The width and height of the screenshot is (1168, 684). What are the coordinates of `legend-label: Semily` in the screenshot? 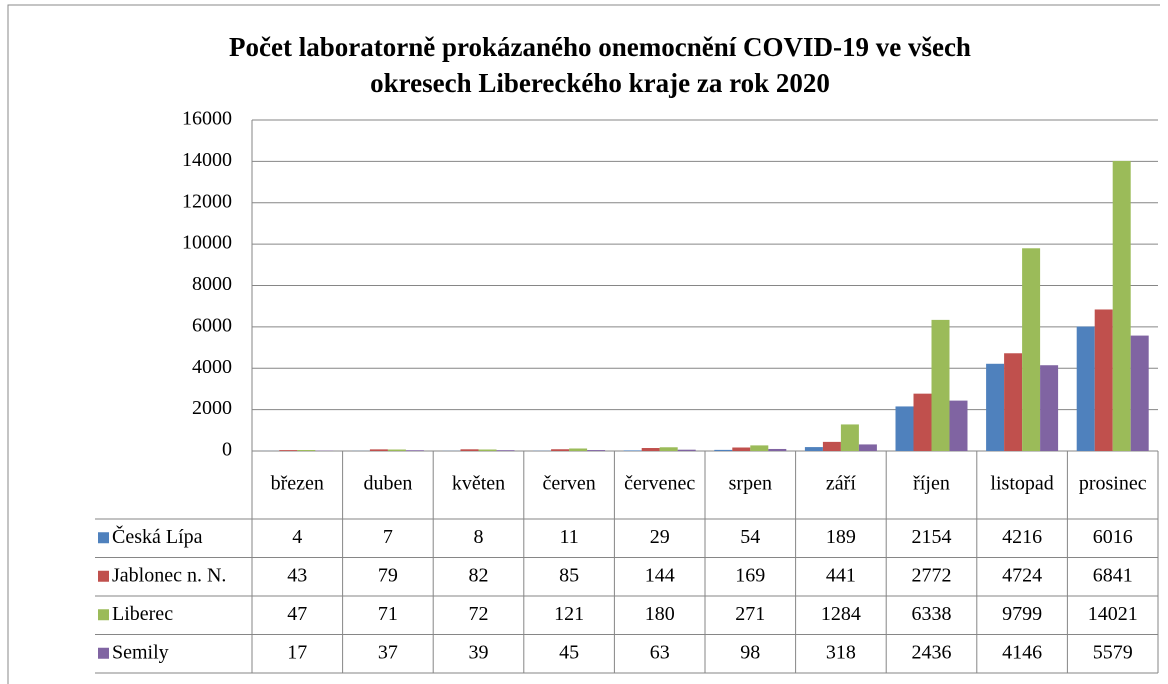 It's located at (140, 652).